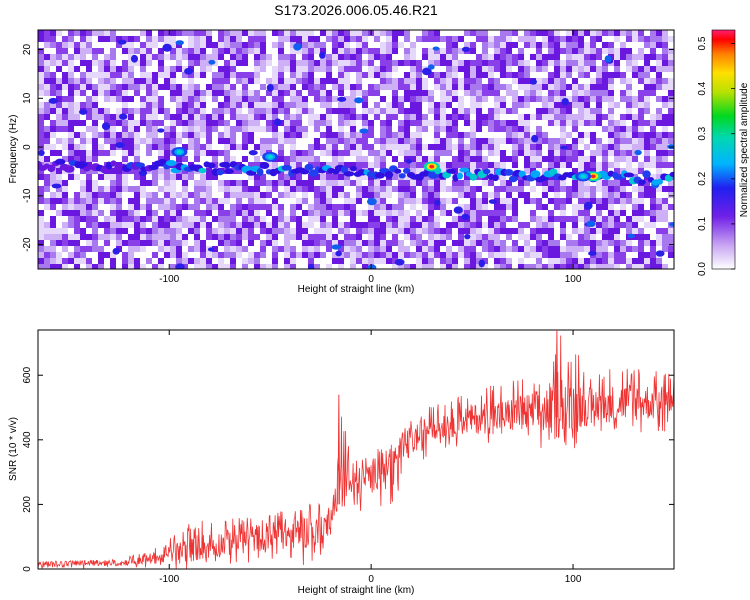 Image resolution: width=750 pixels, height=600 pixels. I want to click on ridge-mark, so click(264, 165).